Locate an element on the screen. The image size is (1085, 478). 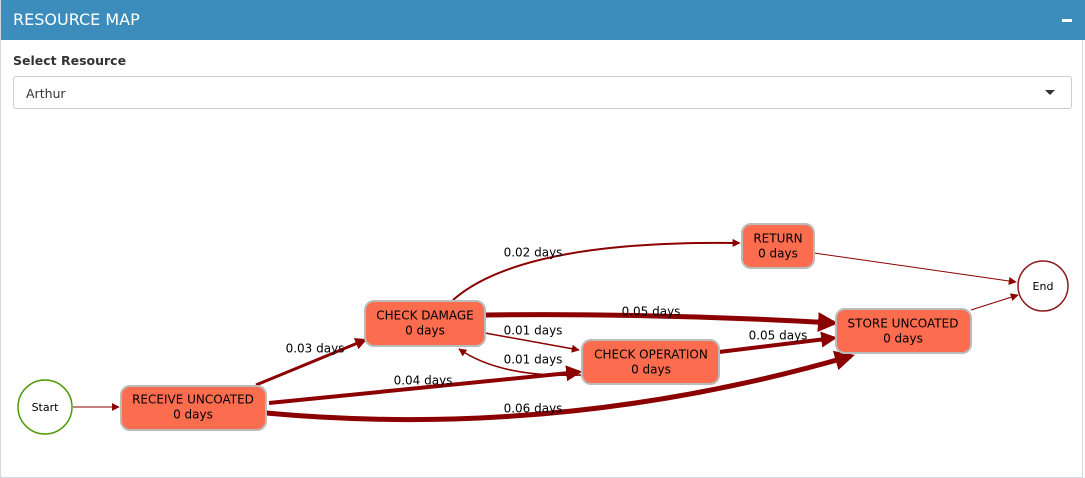
select-label: Select Resource is located at coordinates (70, 60).